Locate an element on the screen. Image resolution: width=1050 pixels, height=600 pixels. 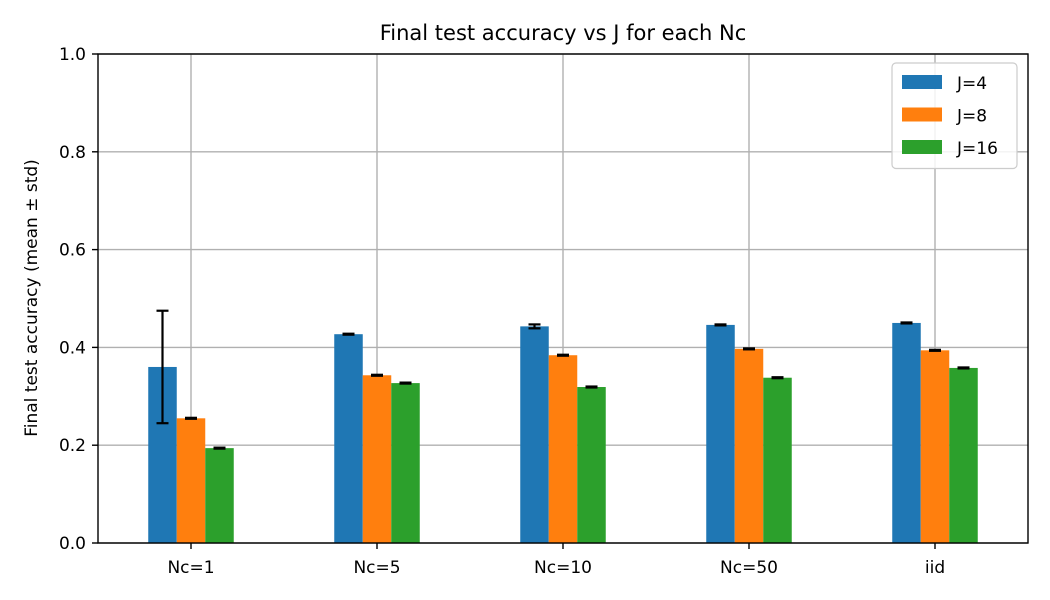
x-tick-label: Nc=10 is located at coordinates (563, 568).